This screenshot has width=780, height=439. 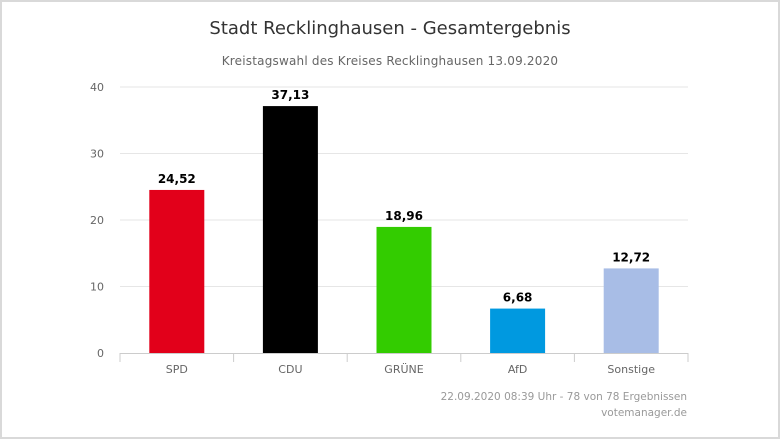 I want to click on x-tick-label: Sonstige, so click(x=631, y=369).